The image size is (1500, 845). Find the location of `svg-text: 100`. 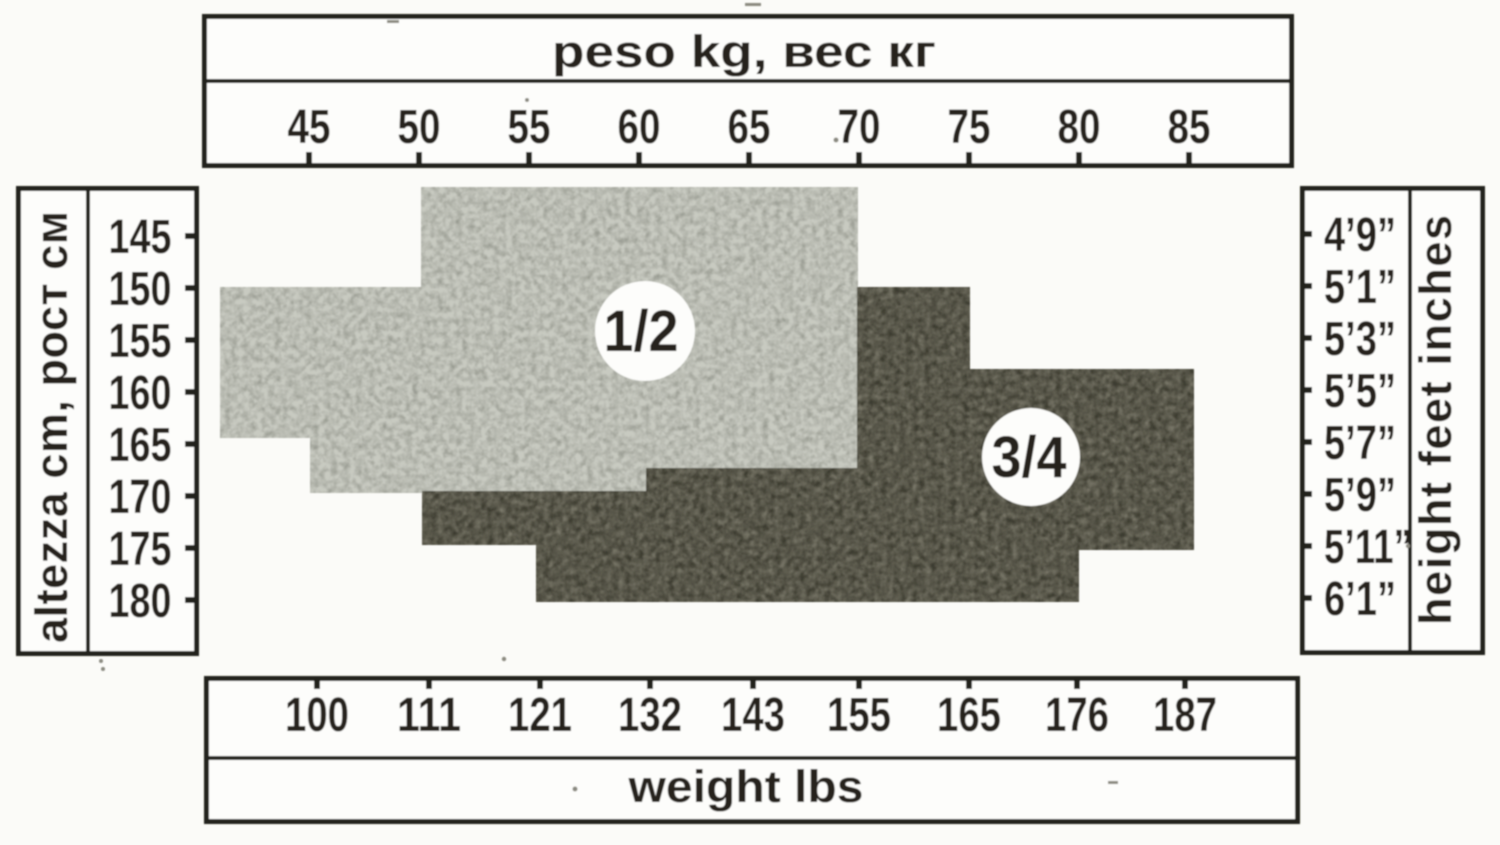

svg-text: 100 is located at coordinates (317, 715).